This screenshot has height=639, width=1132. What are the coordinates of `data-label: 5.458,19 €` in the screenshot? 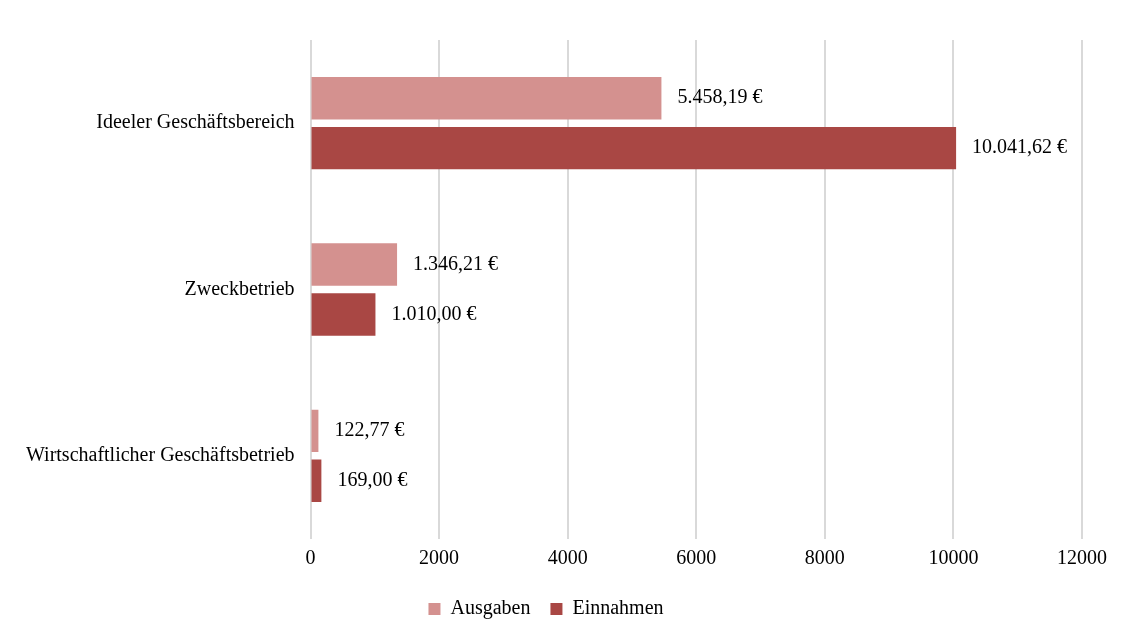 It's located at (720, 96).